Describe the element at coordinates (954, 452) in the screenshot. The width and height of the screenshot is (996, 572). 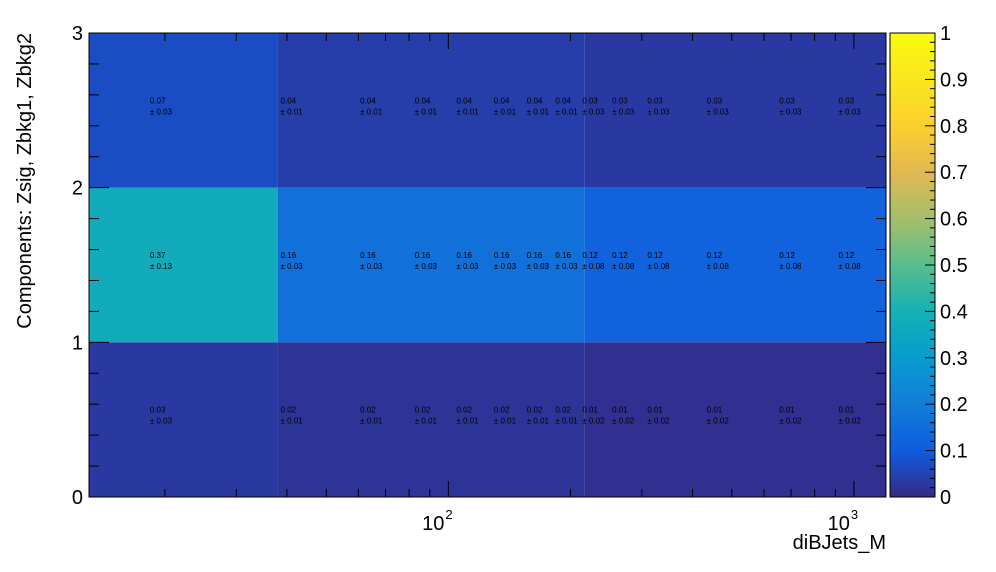
I see `colorbar-tick-label: 0.1` at that location.